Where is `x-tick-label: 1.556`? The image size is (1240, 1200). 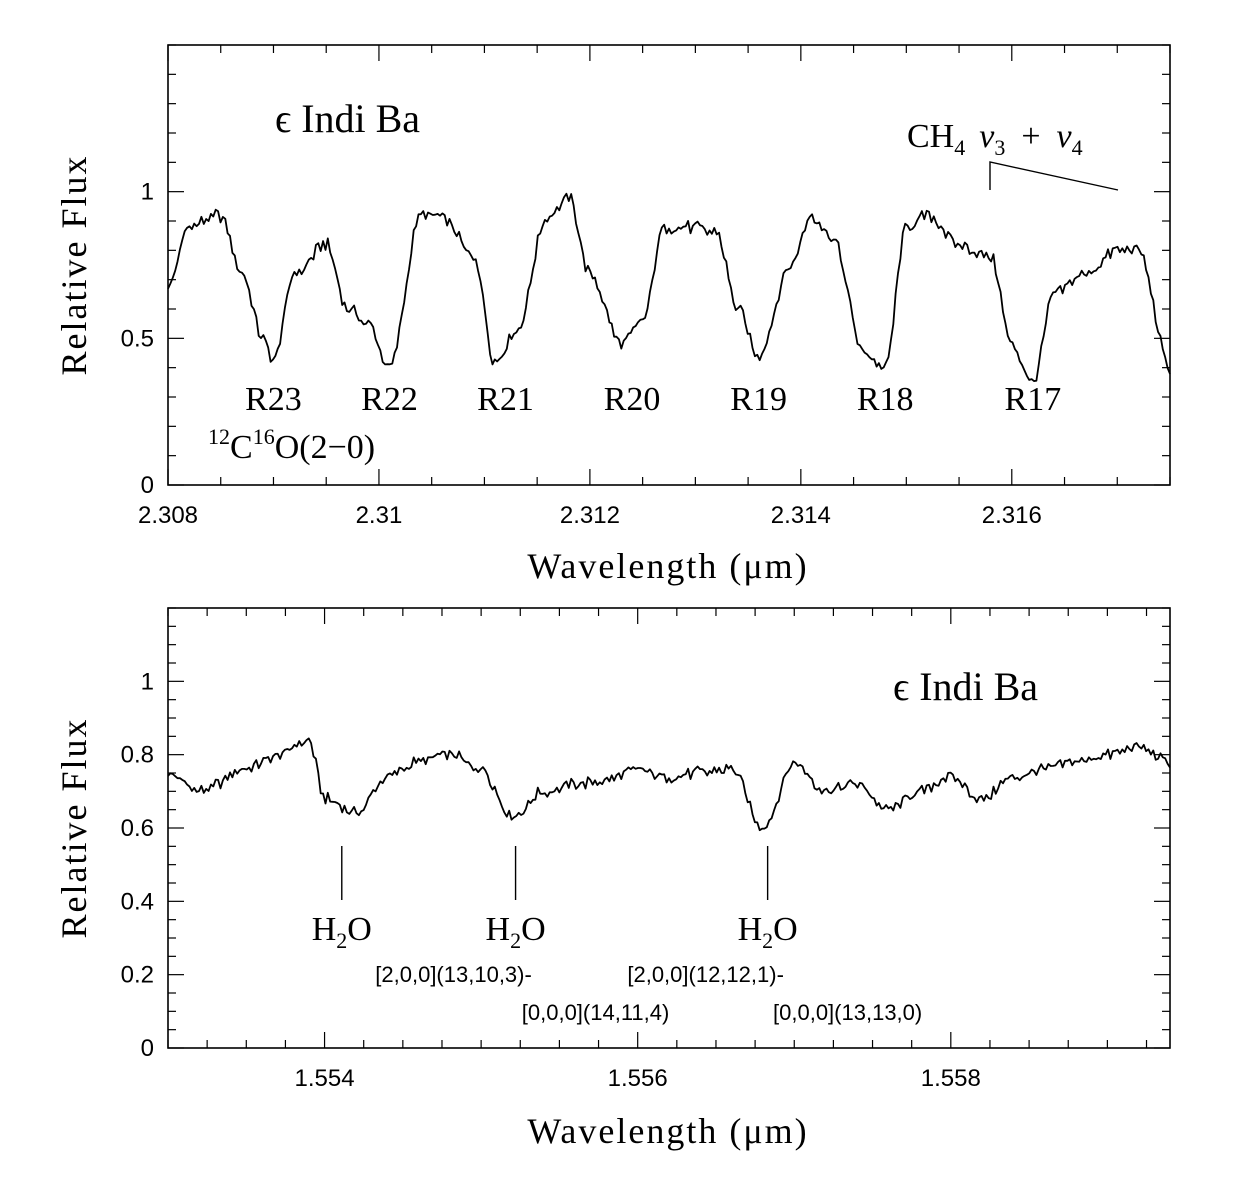 x-tick-label: 1.556 is located at coordinates (638, 1078).